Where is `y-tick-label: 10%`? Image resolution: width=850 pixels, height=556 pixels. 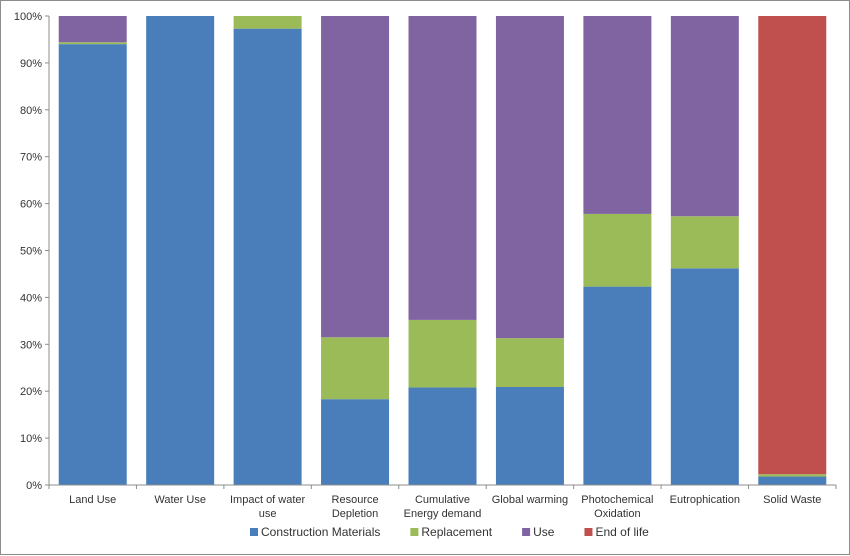 y-tick-label: 10% is located at coordinates (31, 439).